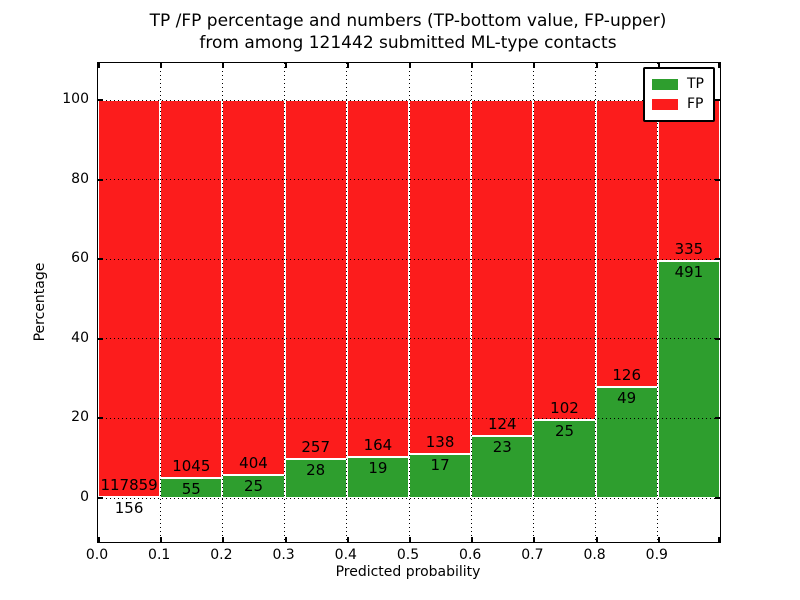 This screenshot has height=600, width=800. Describe the element at coordinates (345, 555) in the screenshot. I see `x-tick-label: 0.4` at that location.